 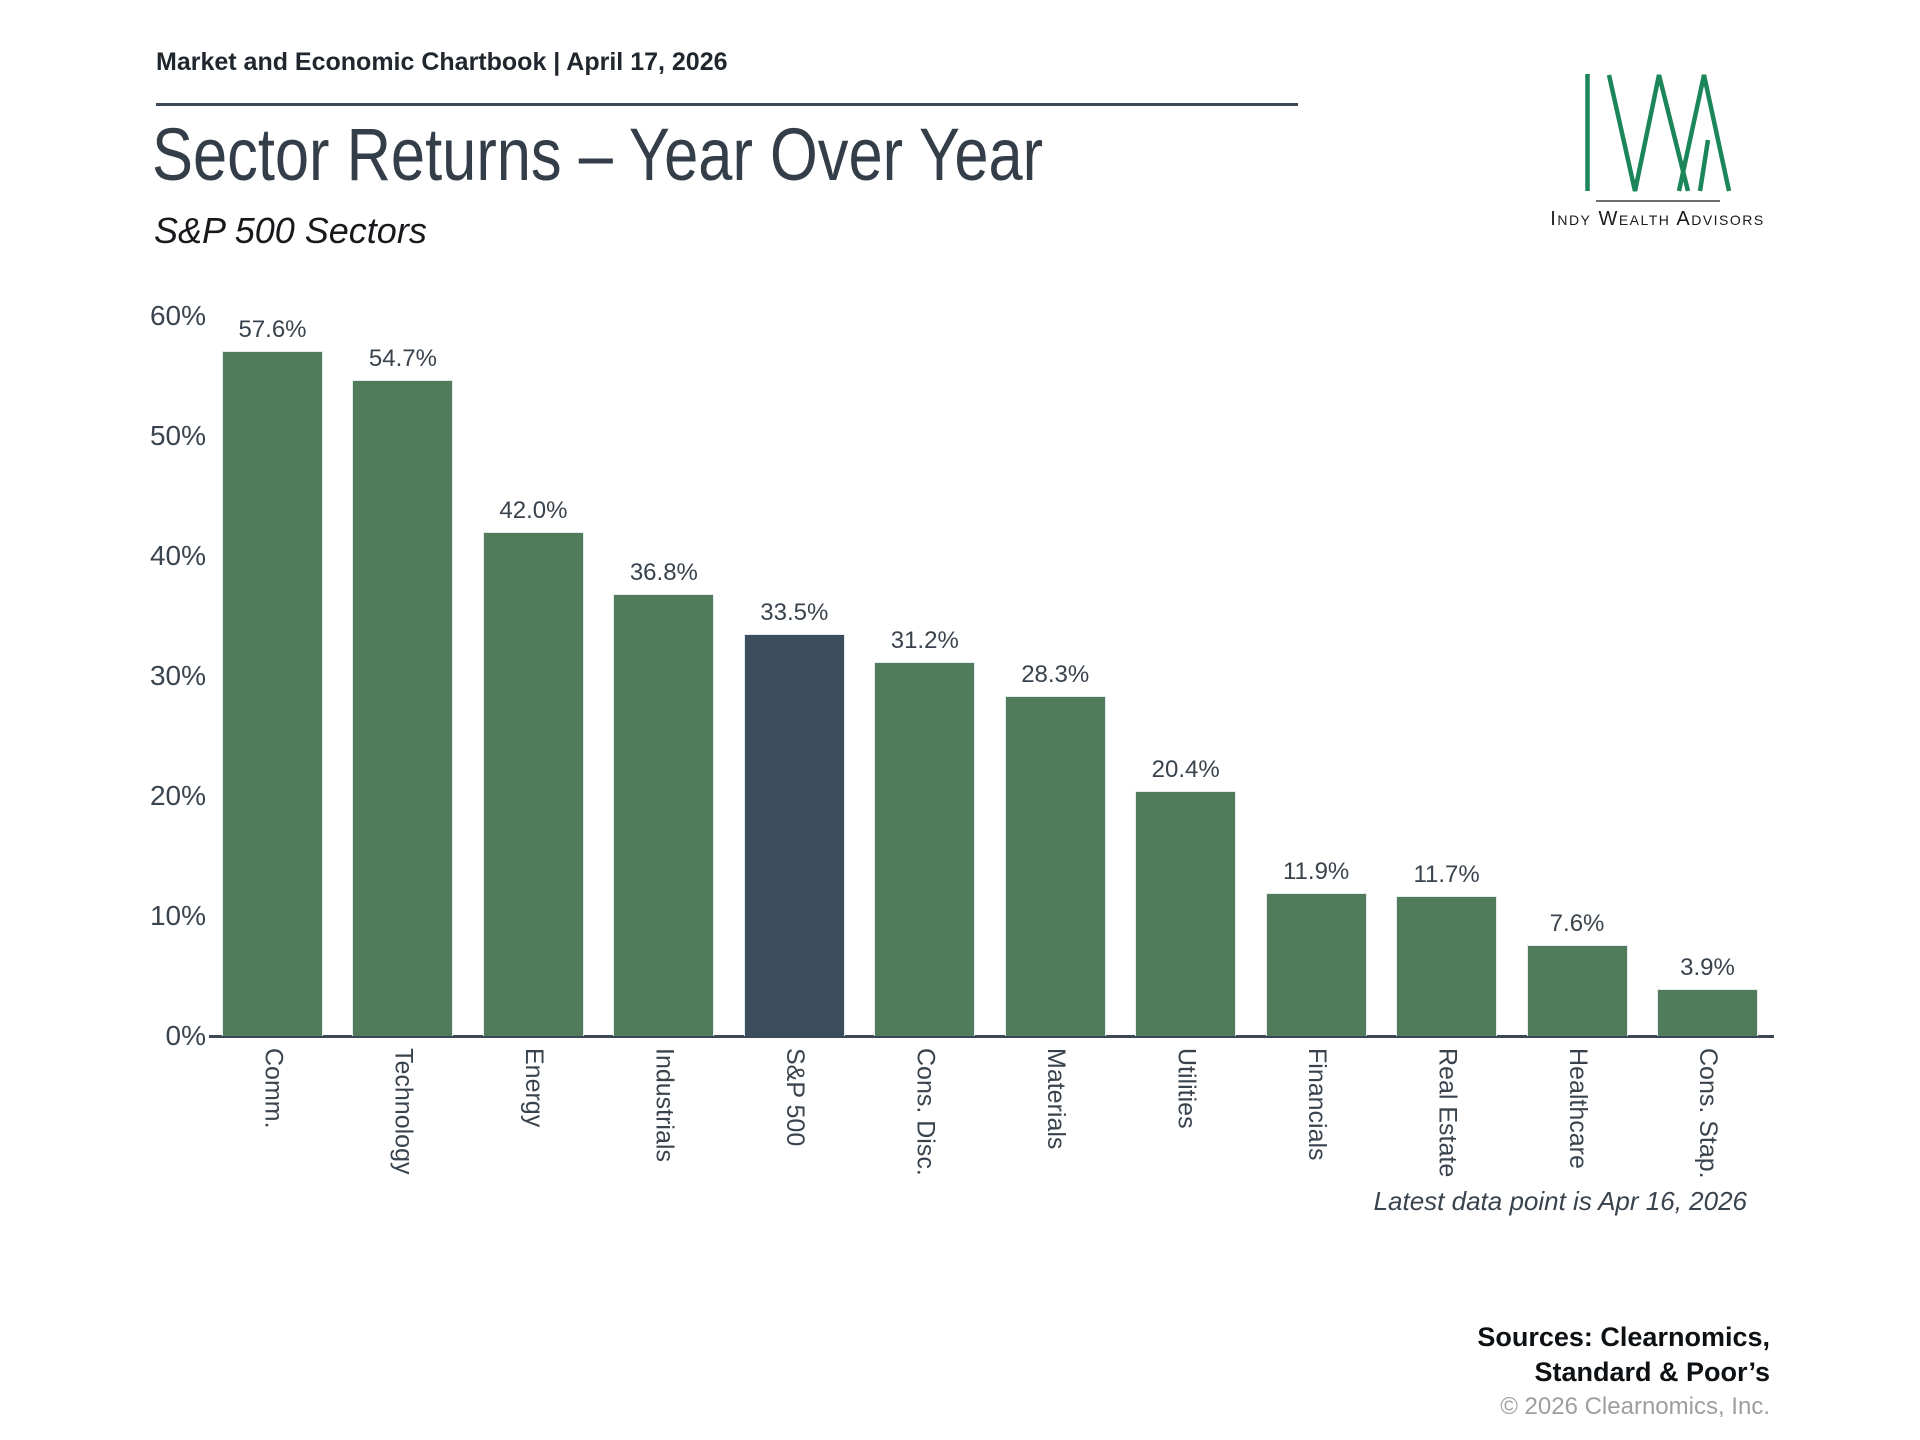 I want to click on x-axis-label-text: Comm., so click(x=273, y=1088).